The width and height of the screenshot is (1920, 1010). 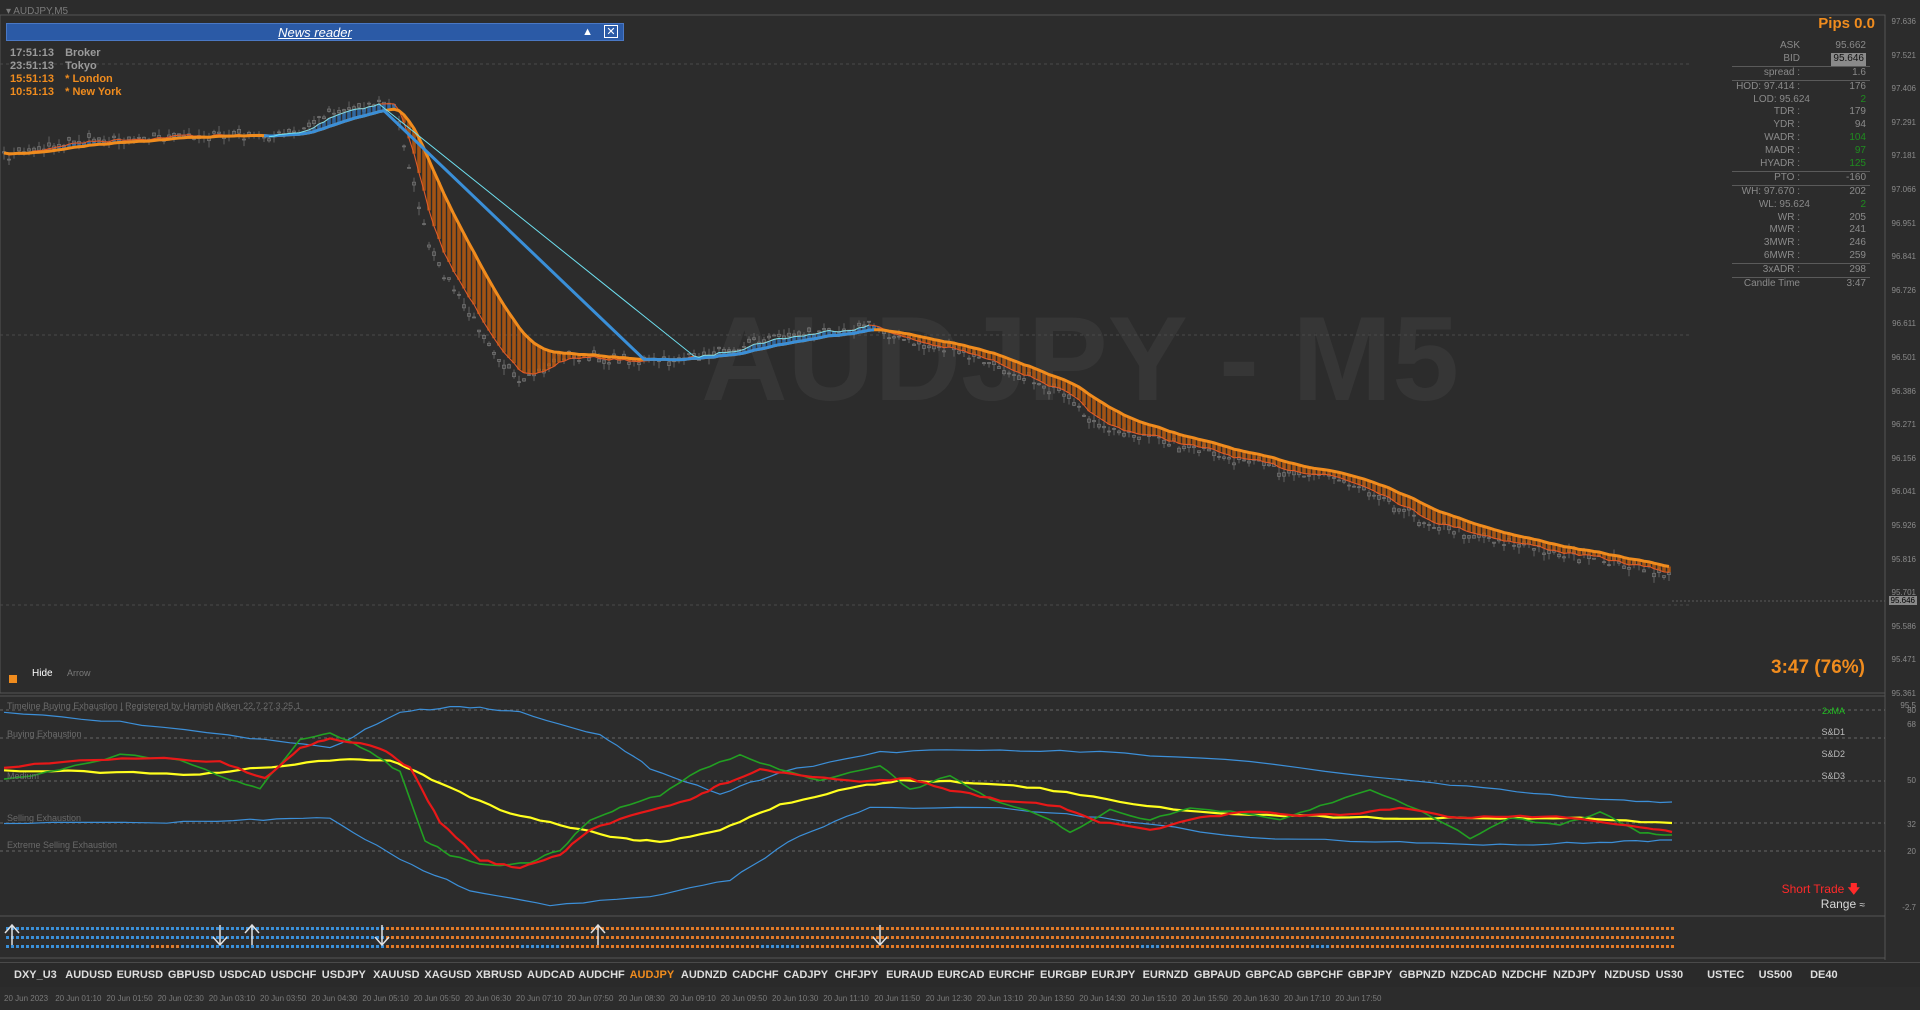 I want to click on symbol-tab-gbpchf: GBPCHF, so click(x=1319, y=975).